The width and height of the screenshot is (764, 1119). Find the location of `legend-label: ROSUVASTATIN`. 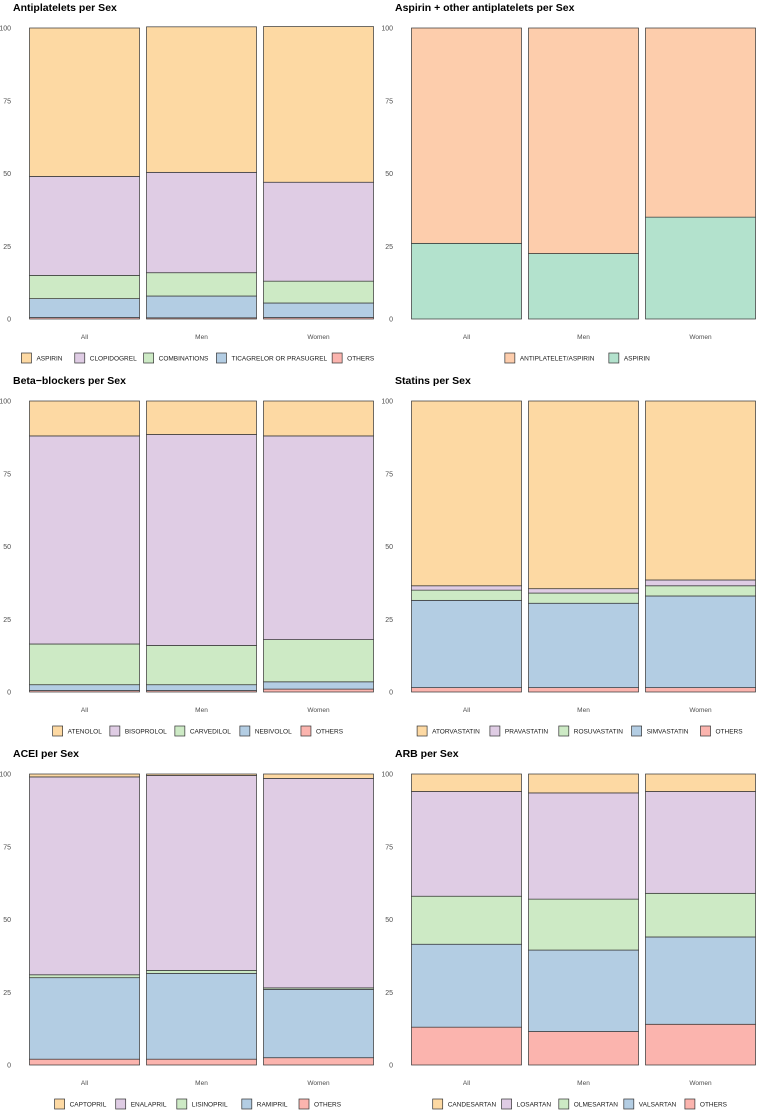

legend-label: ROSUVASTATIN is located at coordinates (598, 732).